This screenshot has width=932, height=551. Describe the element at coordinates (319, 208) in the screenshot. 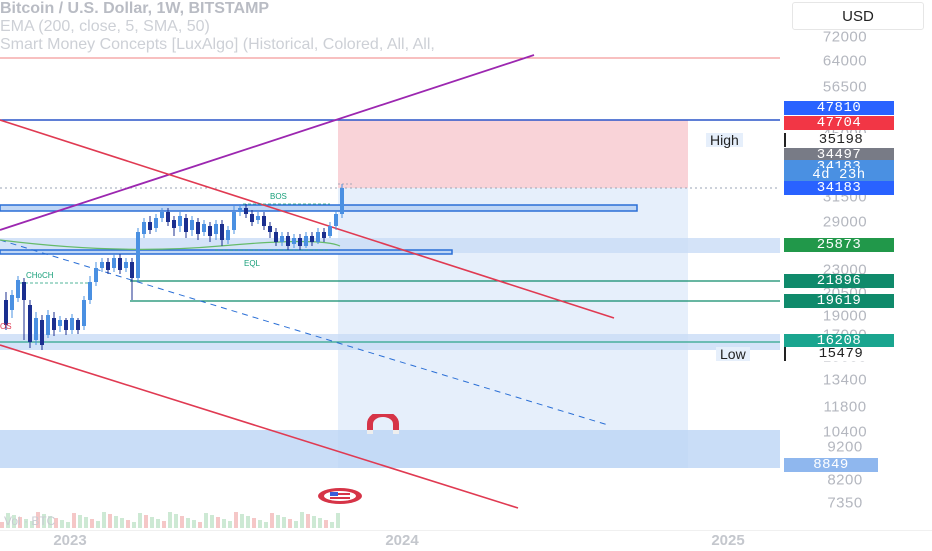

I see `order-block-upper` at that location.